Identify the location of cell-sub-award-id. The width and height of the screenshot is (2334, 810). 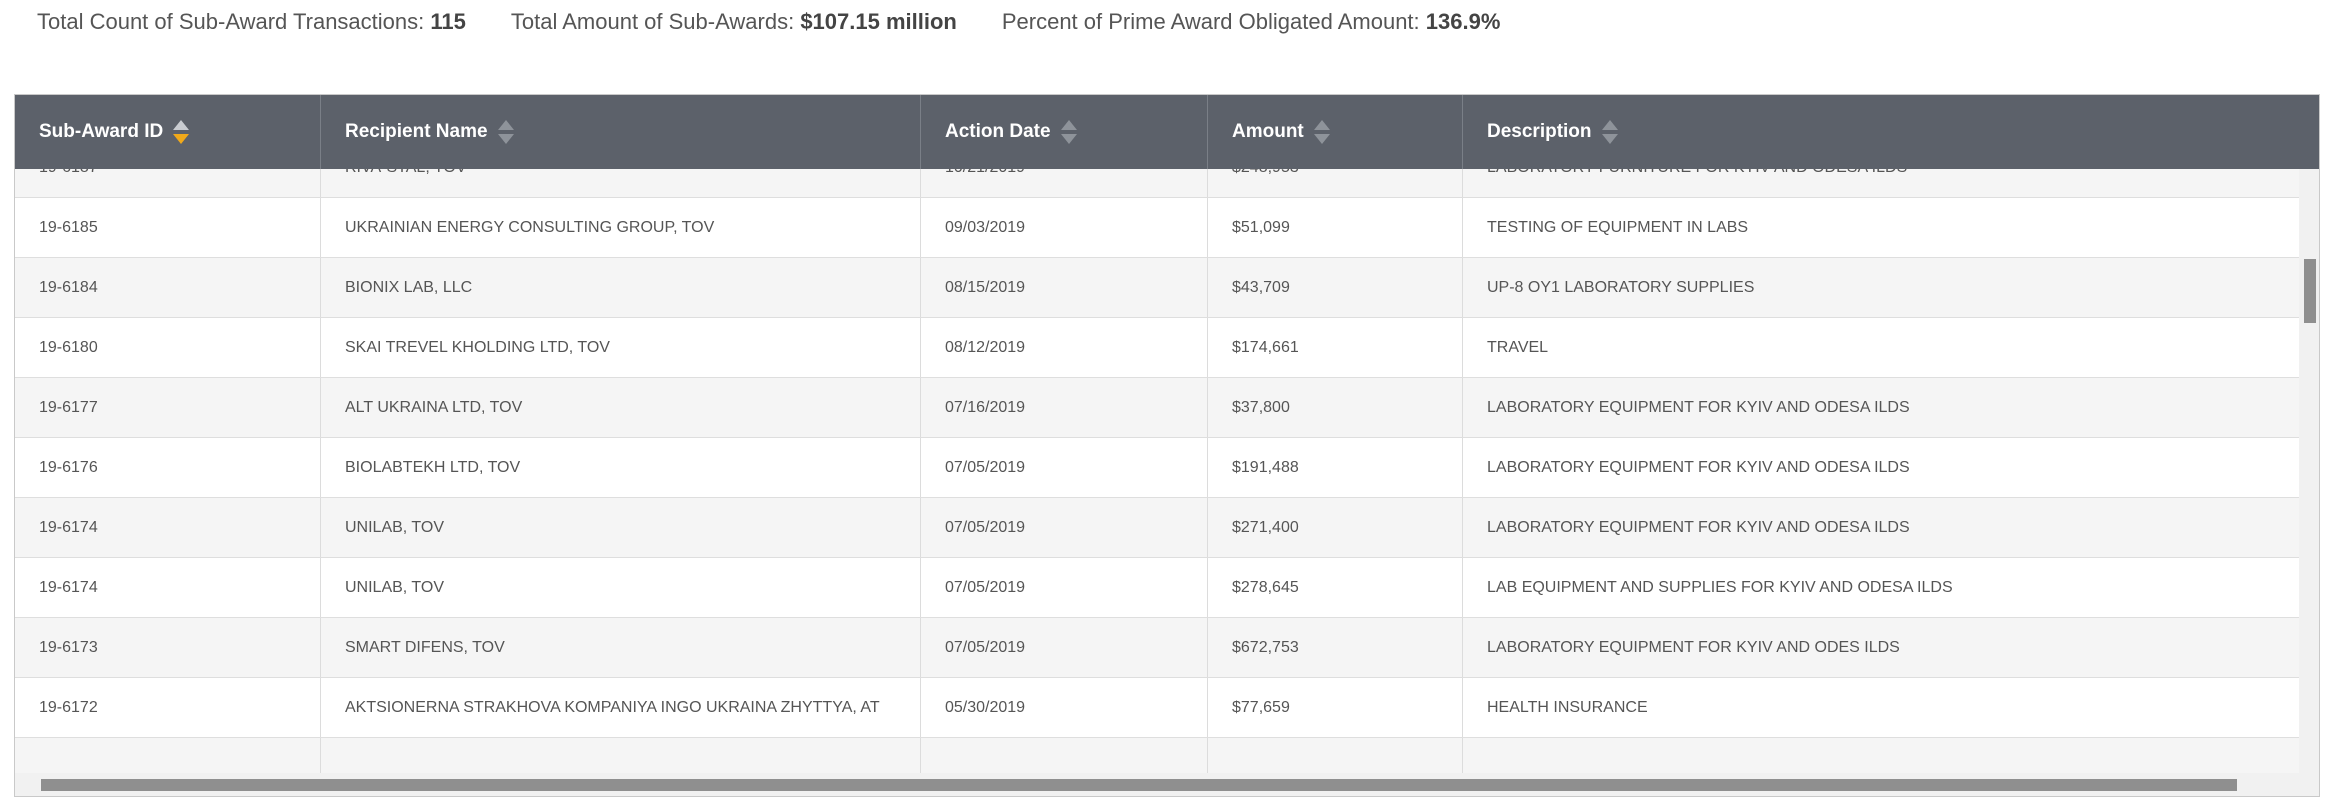
(168, 755).